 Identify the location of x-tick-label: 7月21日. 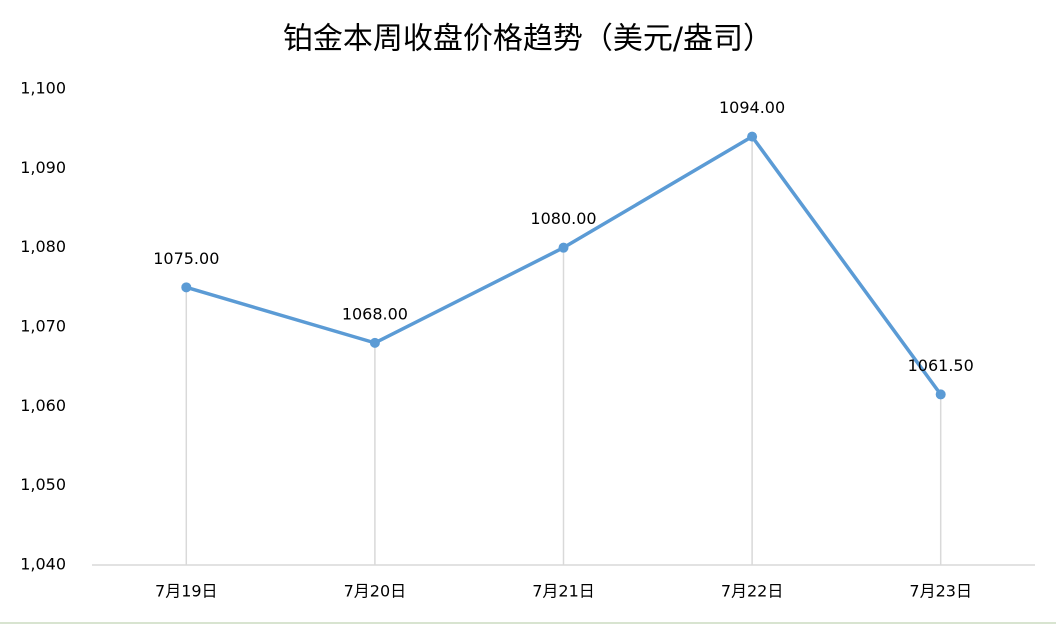
(563, 591).